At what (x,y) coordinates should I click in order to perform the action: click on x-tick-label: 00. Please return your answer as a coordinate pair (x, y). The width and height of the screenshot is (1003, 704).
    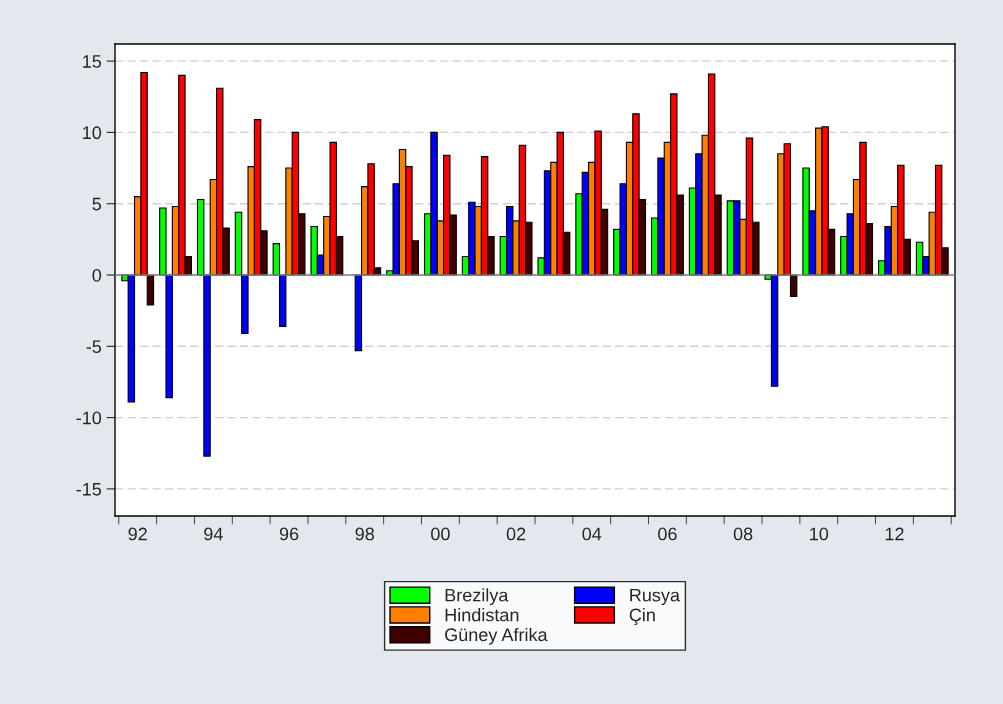
    Looking at the image, I should click on (440, 534).